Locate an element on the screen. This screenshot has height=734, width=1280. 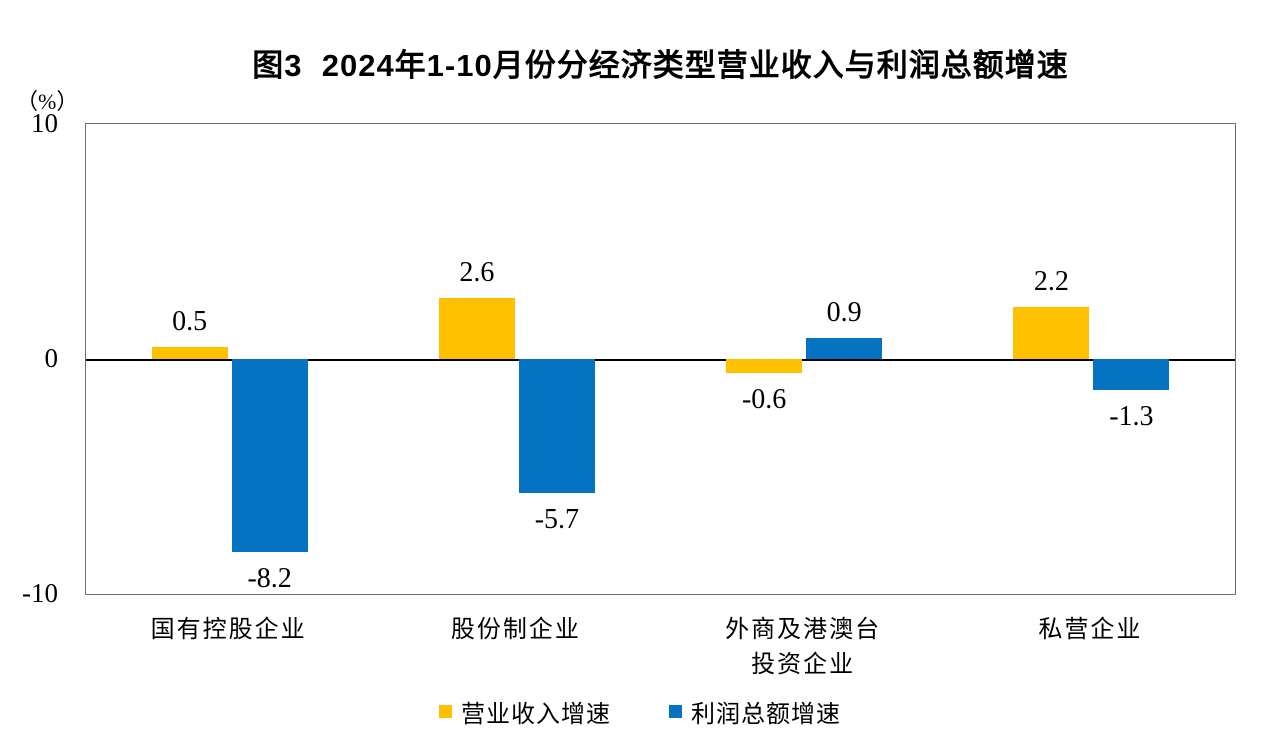
y-tick-label: -10 is located at coordinates (40, 593).